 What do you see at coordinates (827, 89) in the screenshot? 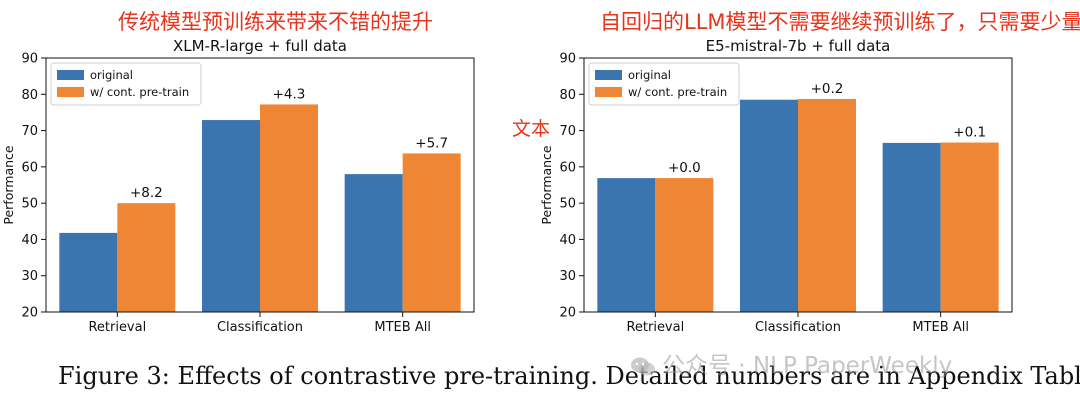
I see `data-label: +0.2` at bounding box center [827, 89].